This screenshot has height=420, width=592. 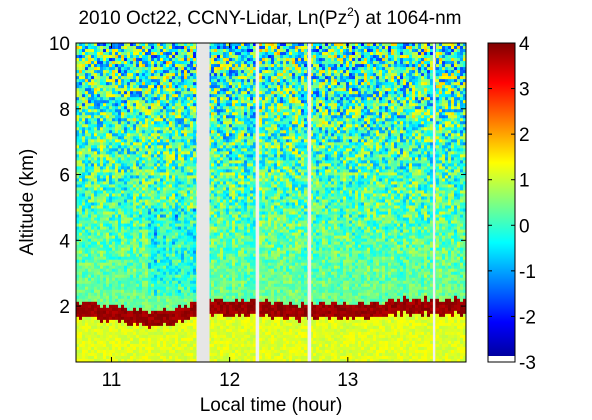 I want to click on colorbar-tick-label: 0, so click(x=524, y=226).